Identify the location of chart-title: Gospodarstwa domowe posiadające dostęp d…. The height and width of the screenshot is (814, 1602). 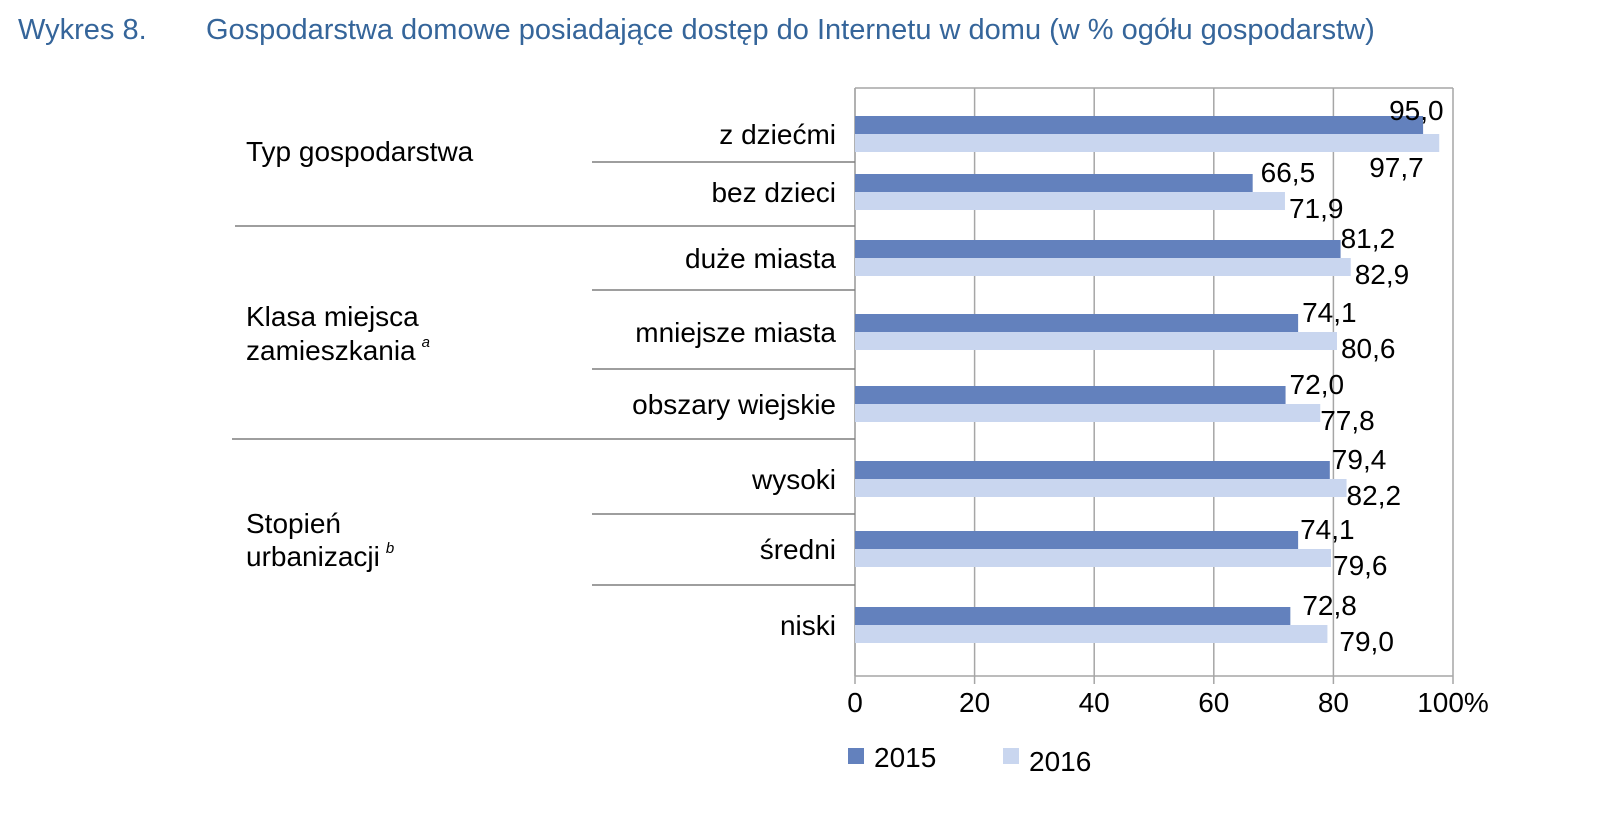
(790, 30).